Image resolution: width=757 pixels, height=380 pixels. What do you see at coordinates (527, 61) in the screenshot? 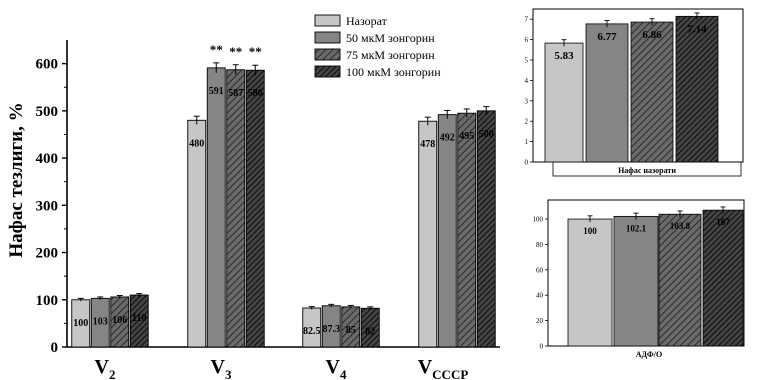
I see `inset-rc-y-tick-label: 5` at bounding box center [527, 61].